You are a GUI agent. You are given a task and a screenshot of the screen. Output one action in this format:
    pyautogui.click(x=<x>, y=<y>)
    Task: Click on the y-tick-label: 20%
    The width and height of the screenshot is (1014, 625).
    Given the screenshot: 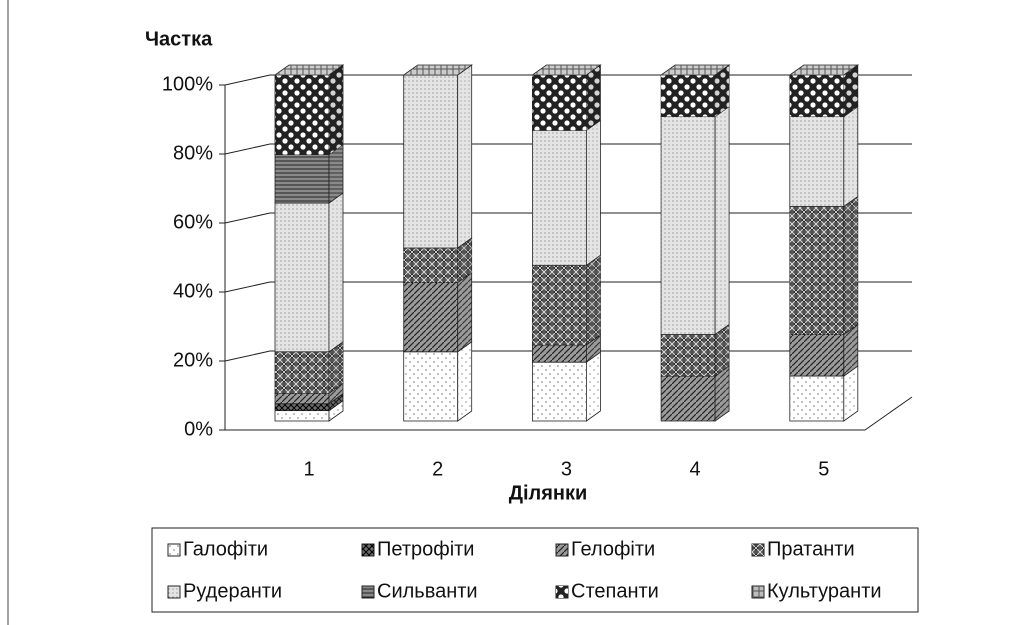 What is the action you would take?
    pyautogui.click(x=193, y=360)
    